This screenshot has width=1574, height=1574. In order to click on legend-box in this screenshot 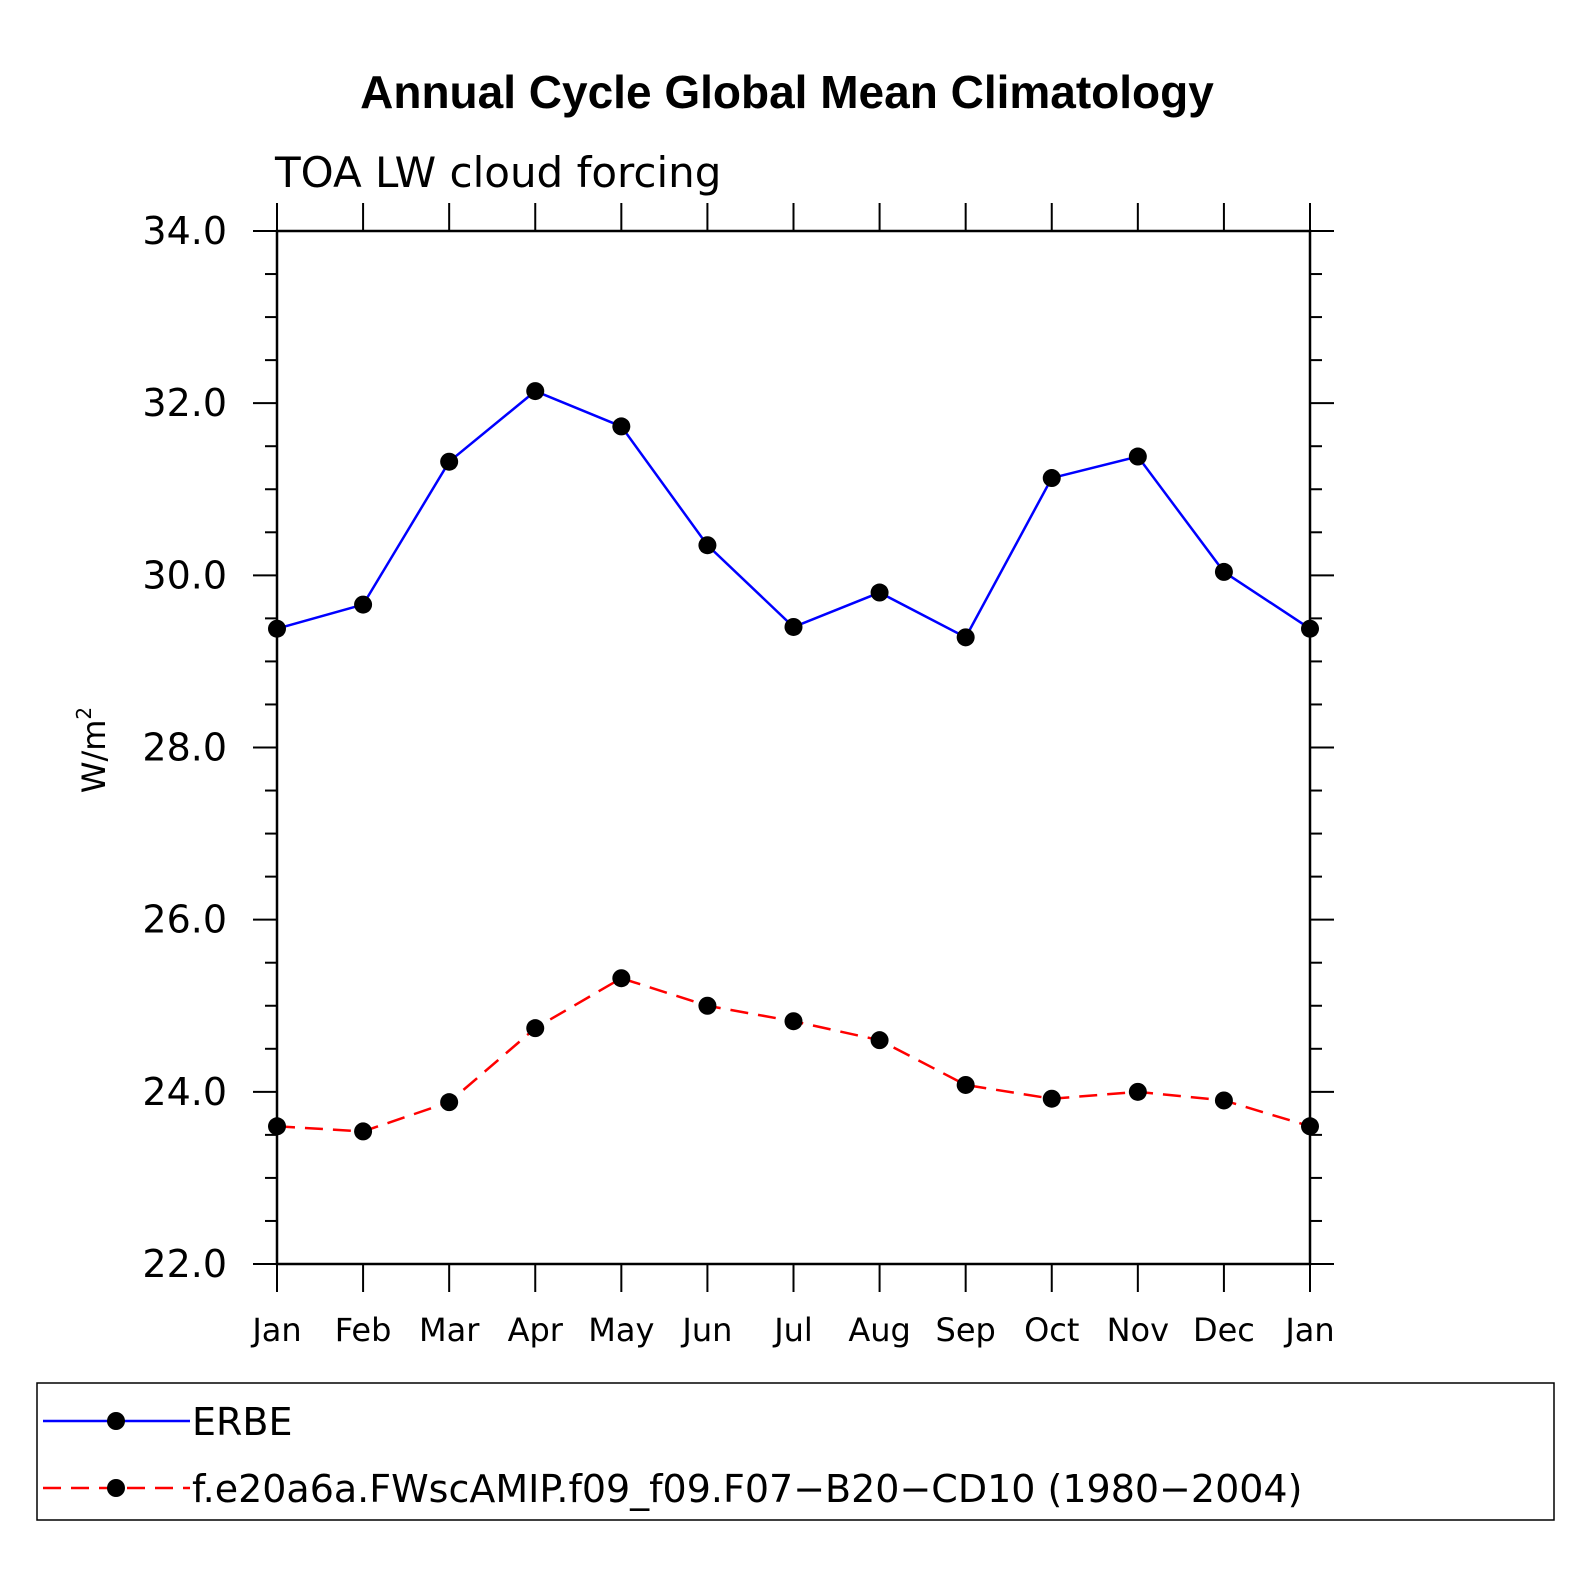, I will do `click(795, 1451)`.